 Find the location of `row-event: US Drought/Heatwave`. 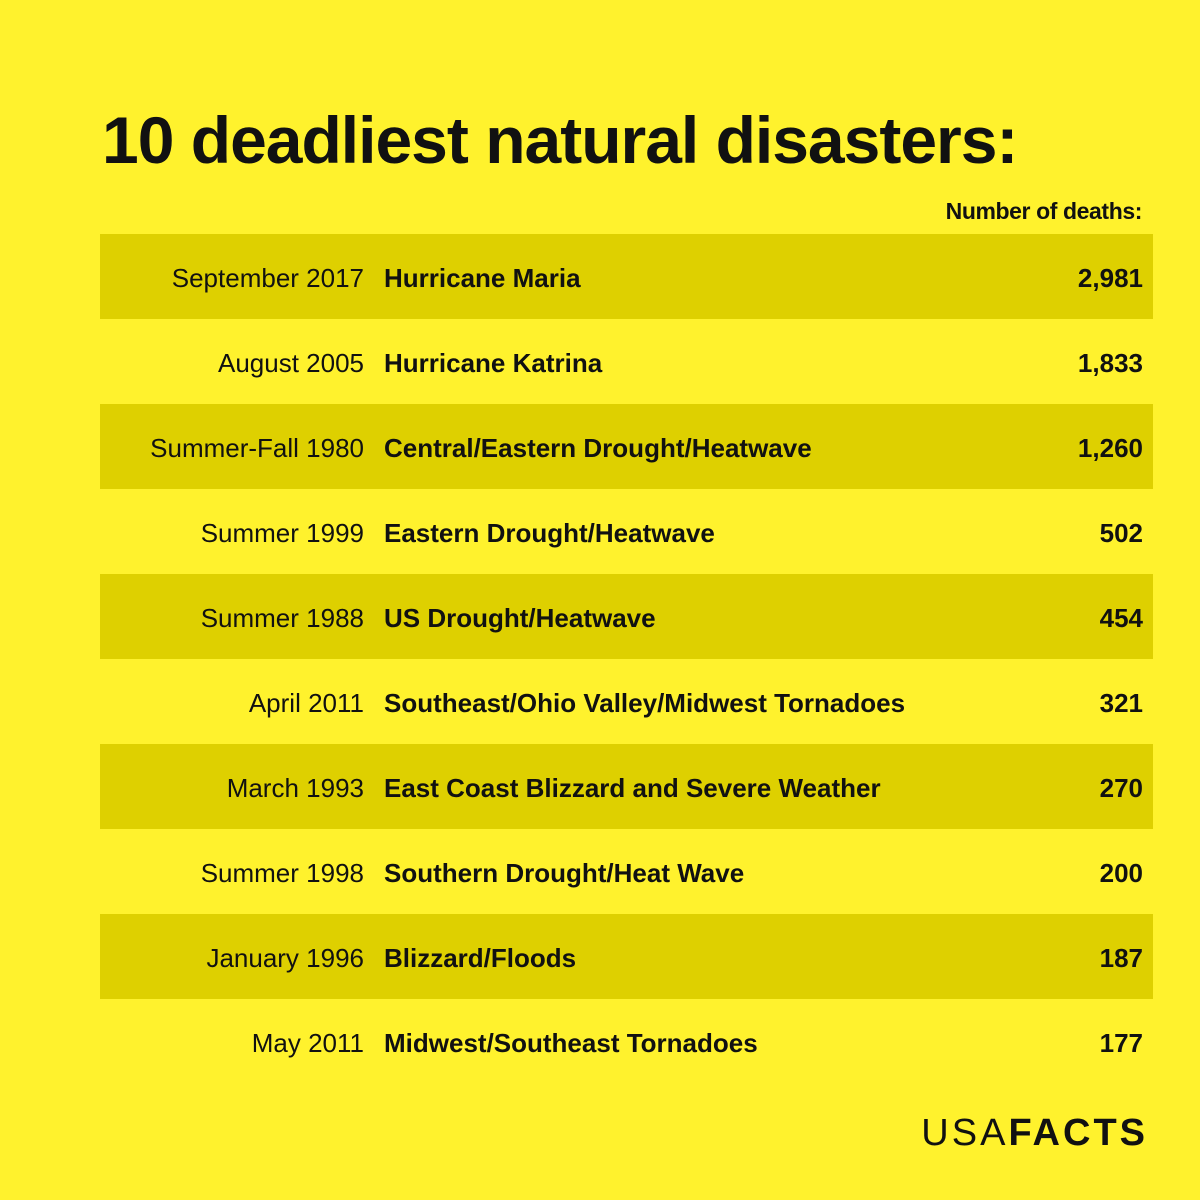

row-event: US Drought/Heatwave is located at coordinates (520, 618).